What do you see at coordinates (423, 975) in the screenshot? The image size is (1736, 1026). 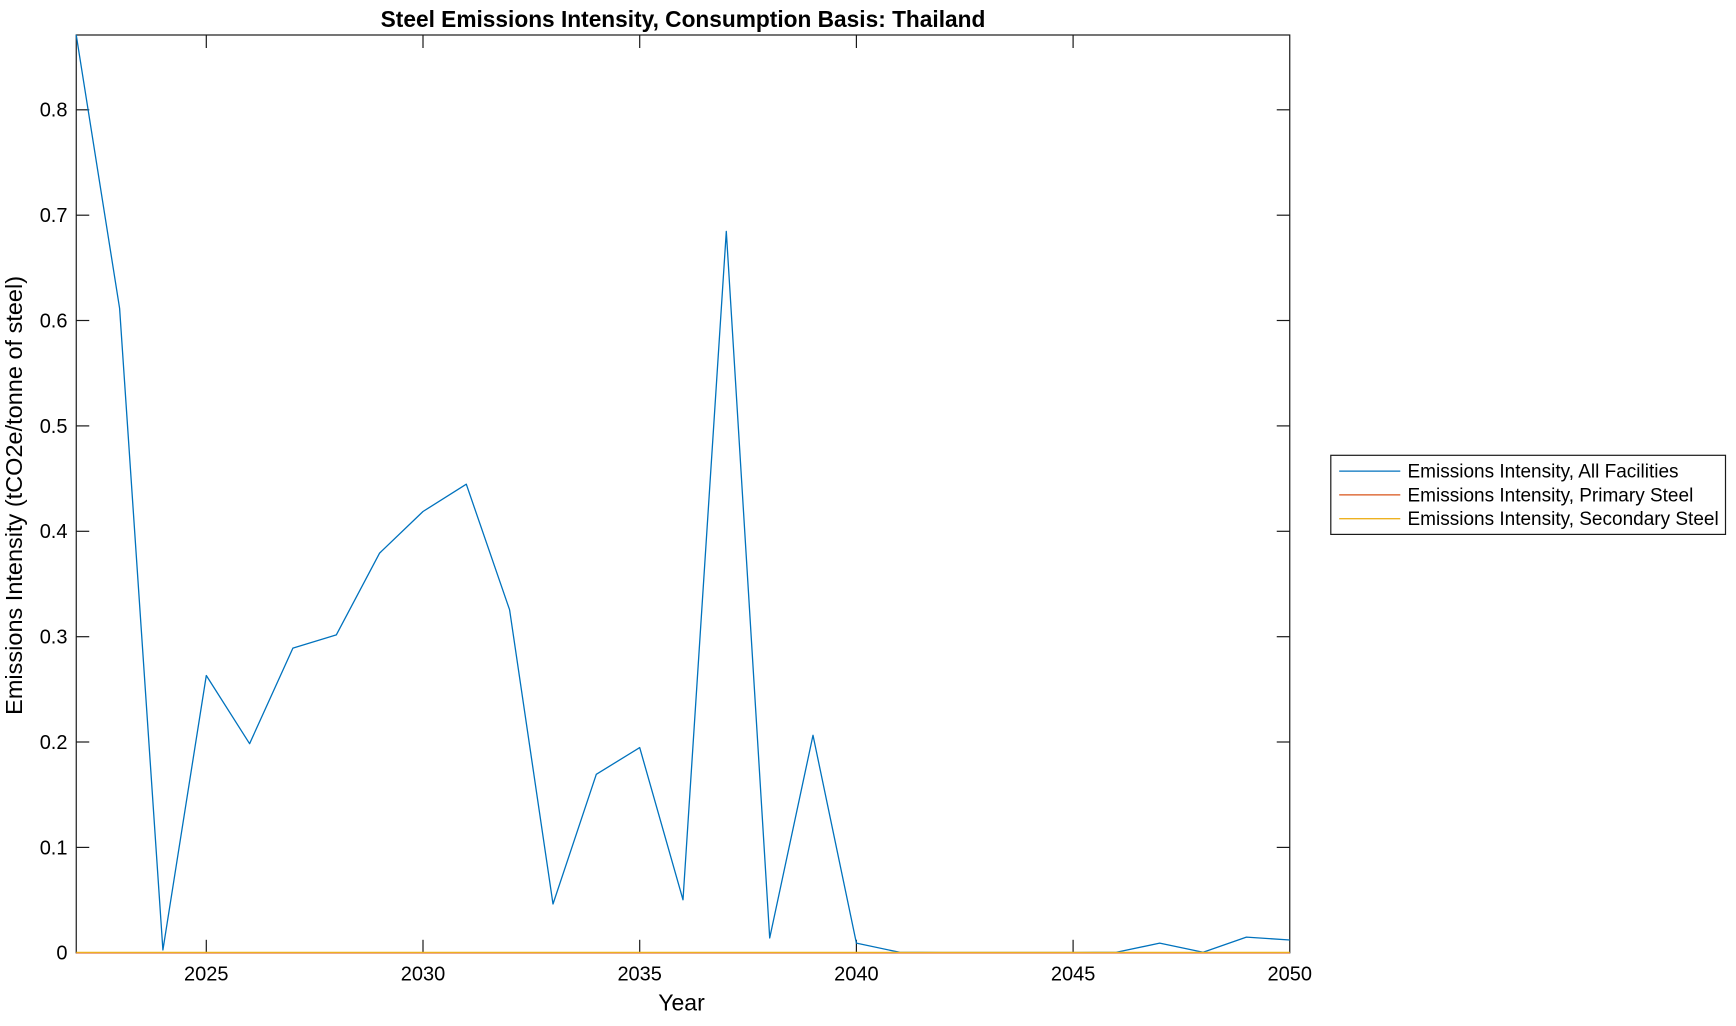 I see `svg-text: 2030` at bounding box center [423, 975].